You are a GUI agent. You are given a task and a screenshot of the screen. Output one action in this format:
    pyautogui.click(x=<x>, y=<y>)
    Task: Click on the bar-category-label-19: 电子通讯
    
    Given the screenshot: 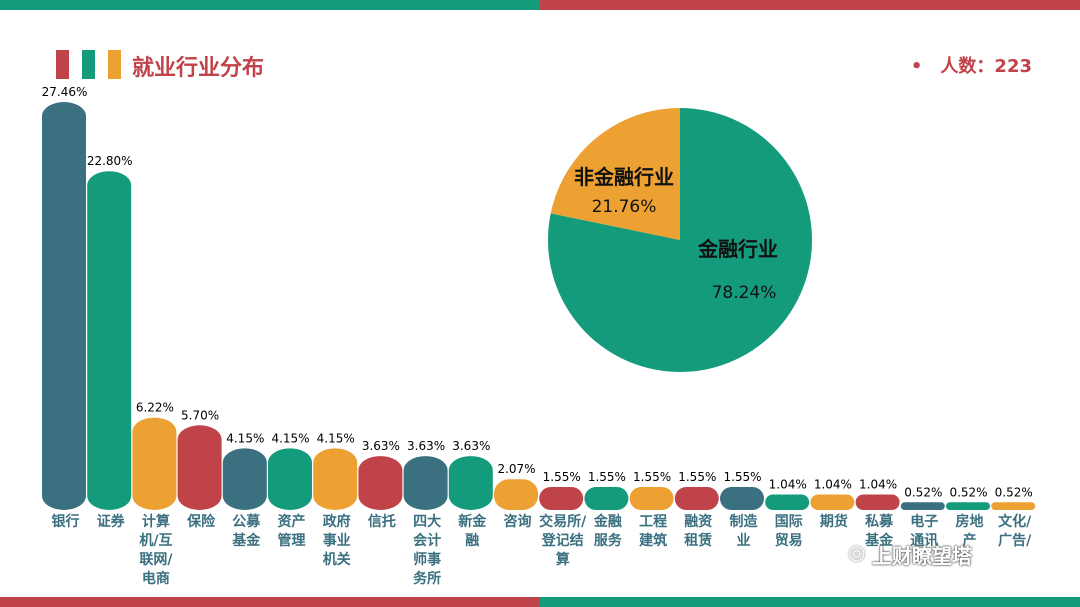 What is the action you would take?
    pyautogui.click(x=924, y=531)
    